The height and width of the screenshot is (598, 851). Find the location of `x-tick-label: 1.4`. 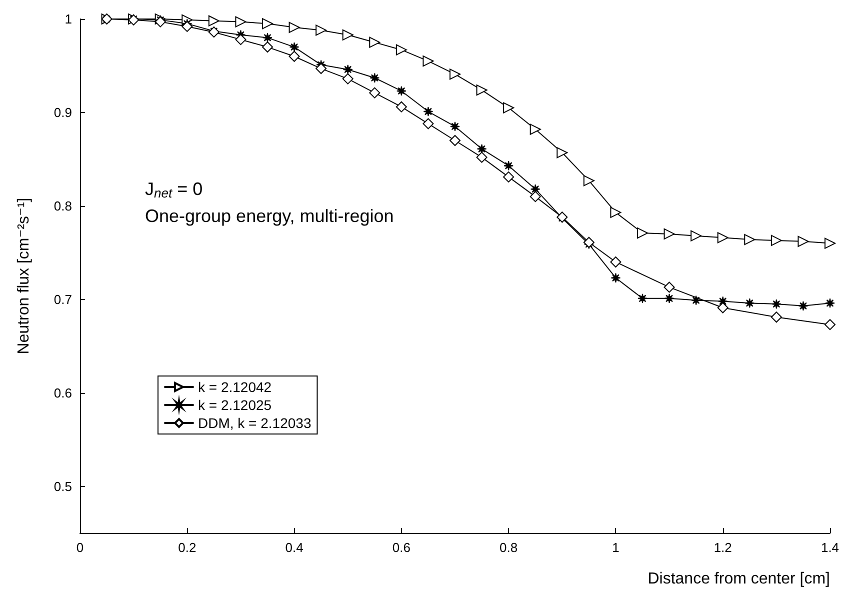

x-tick-label: 1.4 is located at coordinates (830, 547).